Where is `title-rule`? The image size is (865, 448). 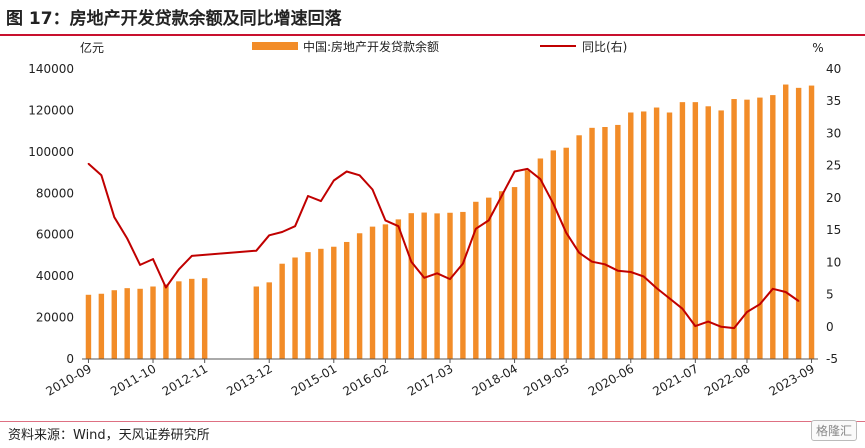
title-rule is located at coordinates (432, 35).